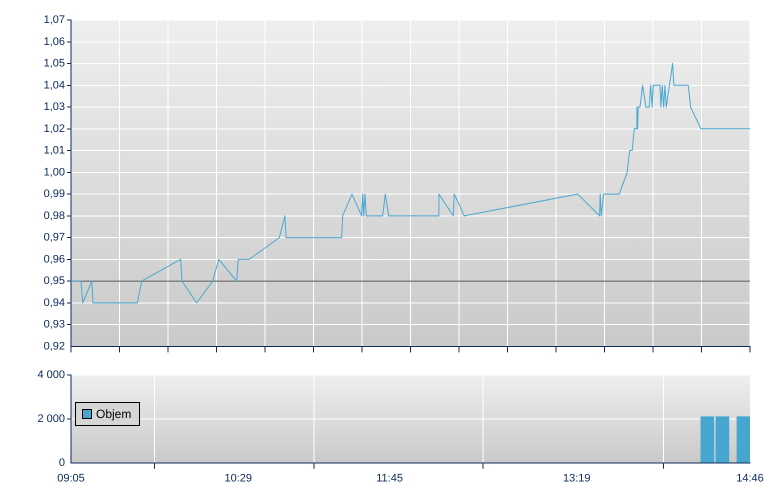  Describe the element at coordinates (54, 20) in the screenshot. I see `y-tick-label: 1,07` at that location.